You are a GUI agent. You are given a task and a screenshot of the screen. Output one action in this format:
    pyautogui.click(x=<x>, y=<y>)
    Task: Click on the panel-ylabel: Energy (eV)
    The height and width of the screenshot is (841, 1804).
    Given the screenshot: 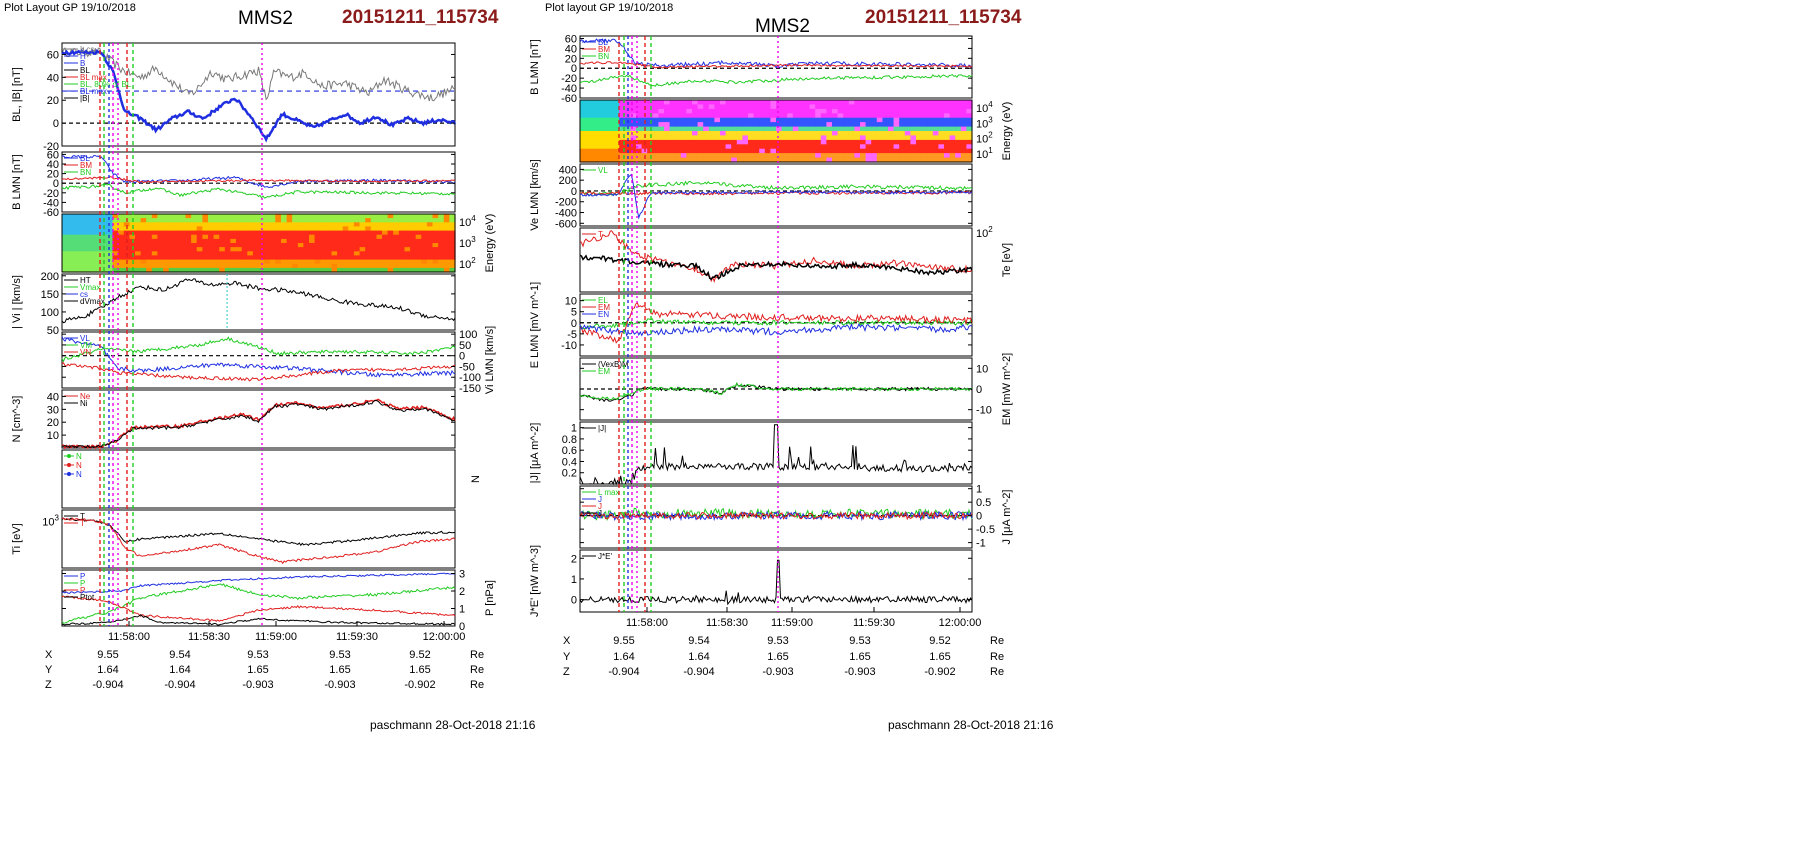 What is the action you would take?
    pyautogui.click(x=1007, y=131)
    